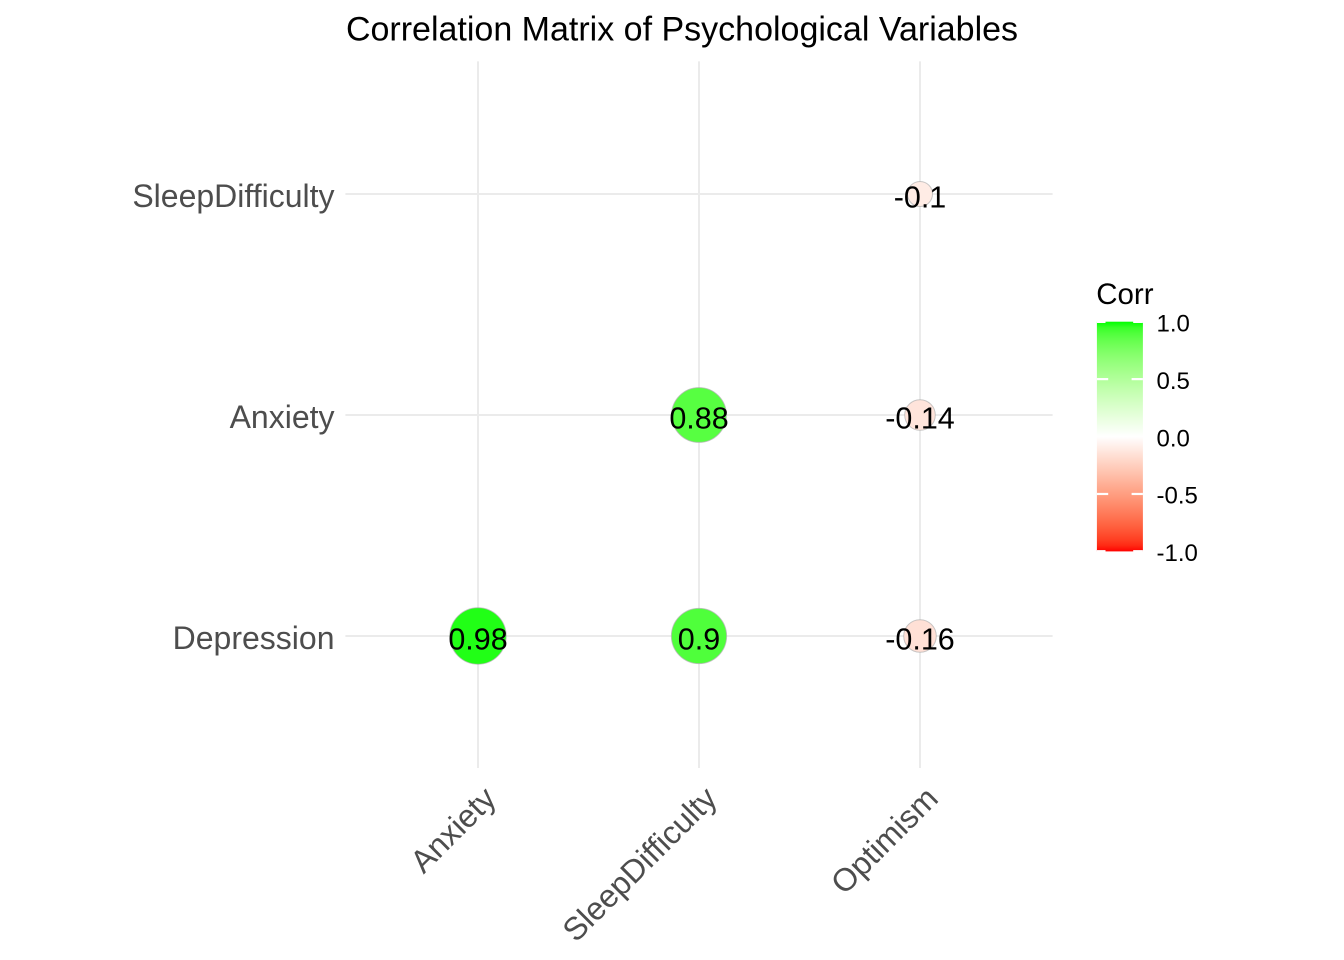 The width and height of the screenshot is (1344, 960). I want to click on svg-text: SleepDifficulty, so click(233, 196).